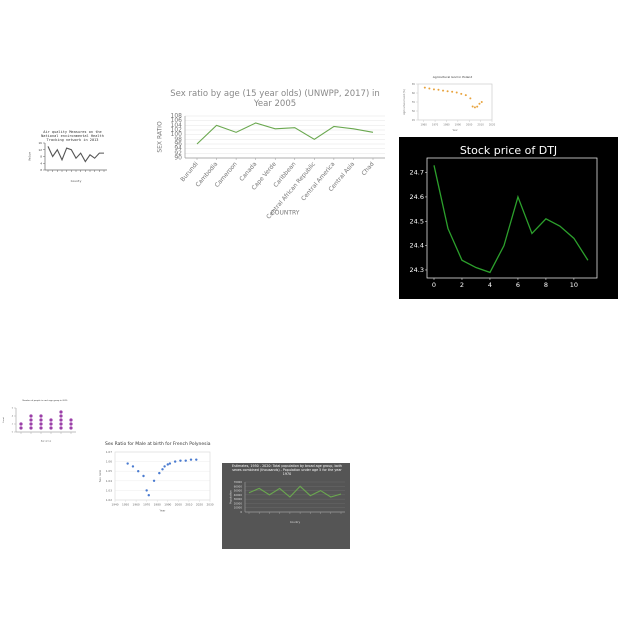 Image resolution: width=640 pixels, height=640 pixels. I want to click on x-axis-label: Age group, so click(46, 440).